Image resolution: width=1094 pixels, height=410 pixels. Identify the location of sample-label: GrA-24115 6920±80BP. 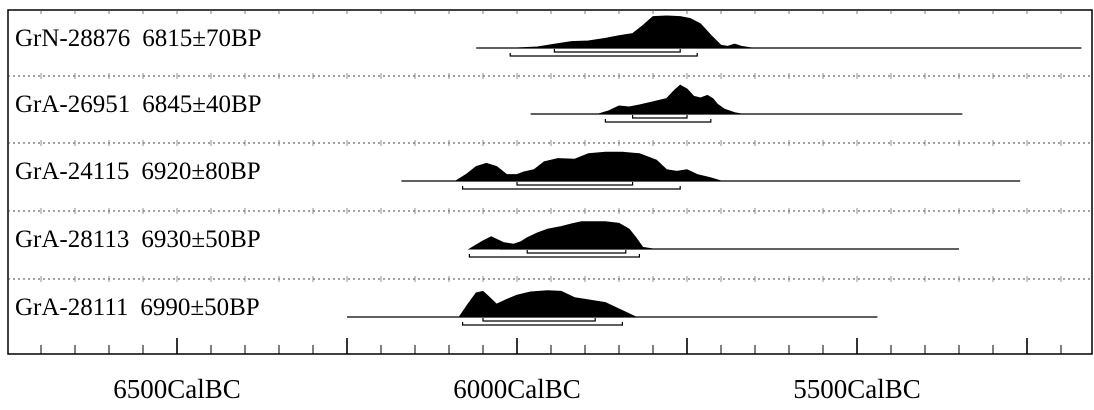
(138, 171).